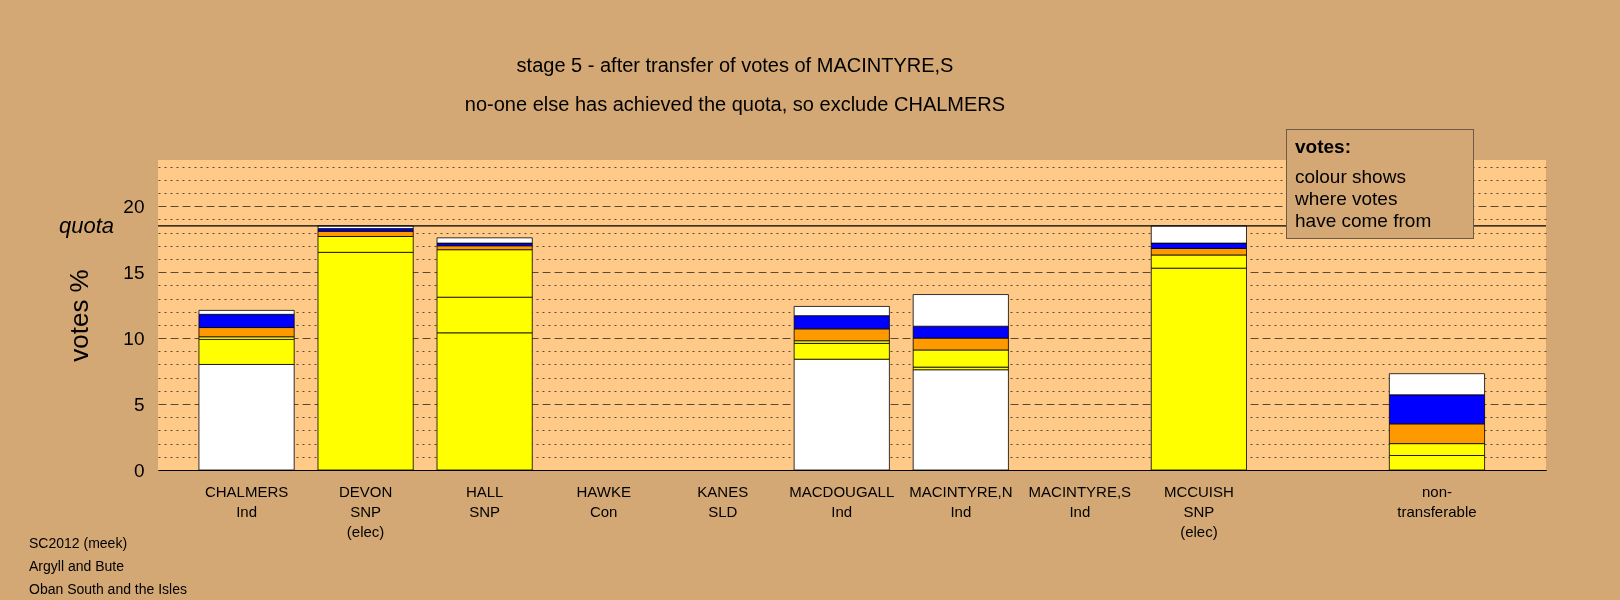 Image resolution: width=1620 pixels, height=600 pixels. What do you see at coordinates (484, 240) in the screenshot?
I see `bar` at bounding box center [484, 240].